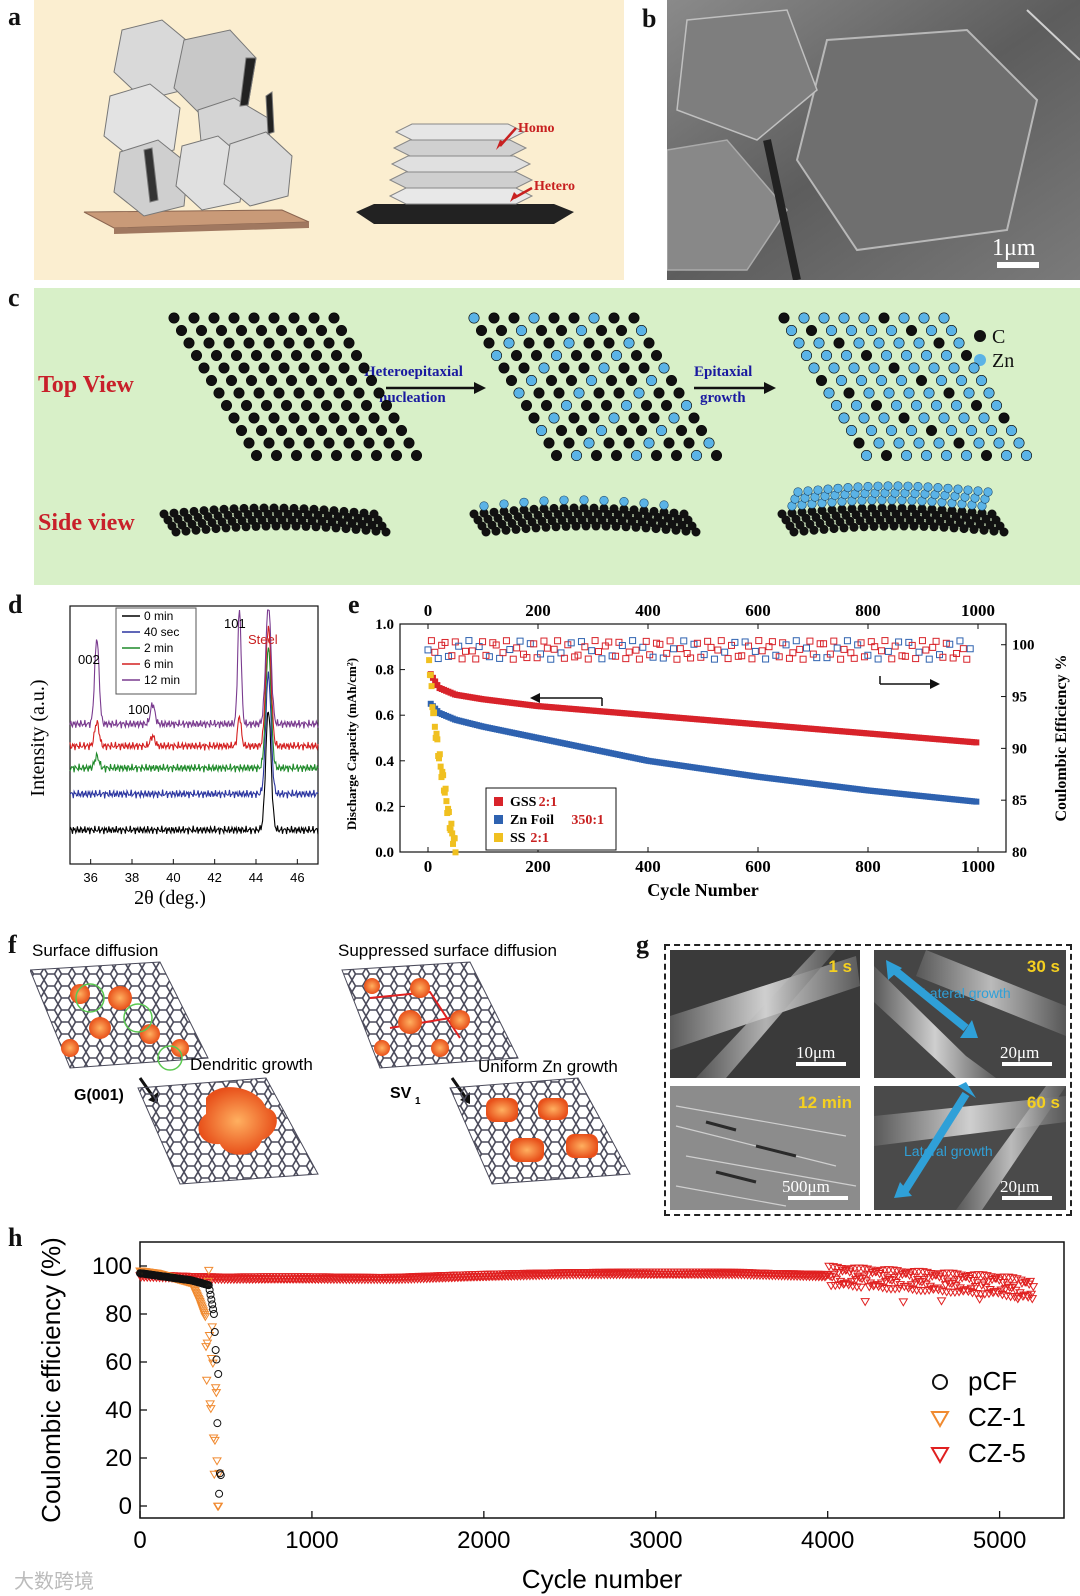 Image resolution: width=1080 pixels, height=1596 pixels. Describe the element at coordinates (532, 820) in the screenshot. I see `cycling-legend-name: Zn Foil` at that location.